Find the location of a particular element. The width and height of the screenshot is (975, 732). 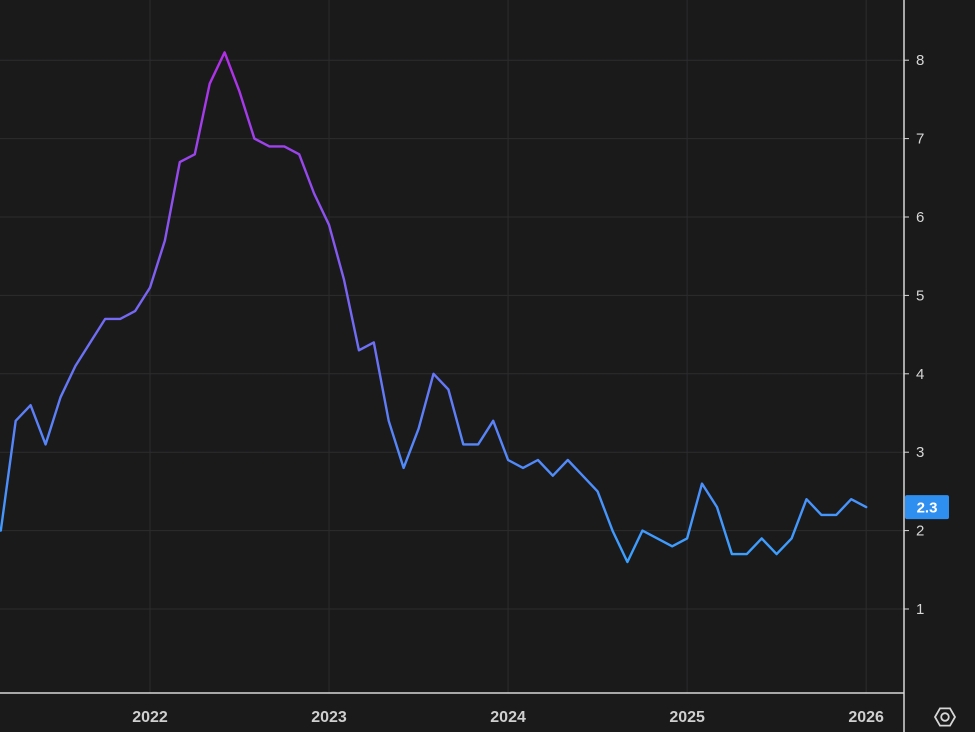

last-value-label: 2.3 is located at coordinates (927, 508).